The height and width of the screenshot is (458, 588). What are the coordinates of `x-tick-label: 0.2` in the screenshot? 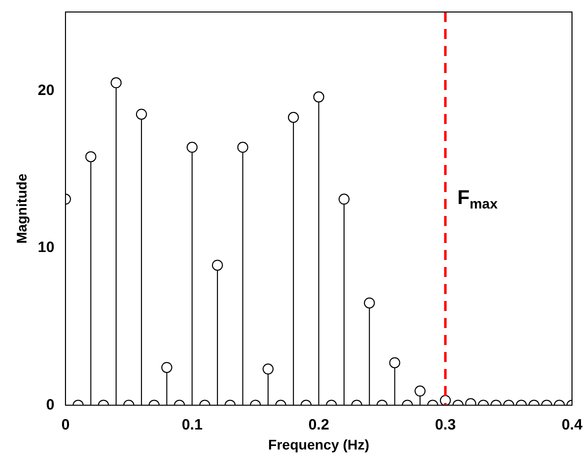 It's located at (319, 425).